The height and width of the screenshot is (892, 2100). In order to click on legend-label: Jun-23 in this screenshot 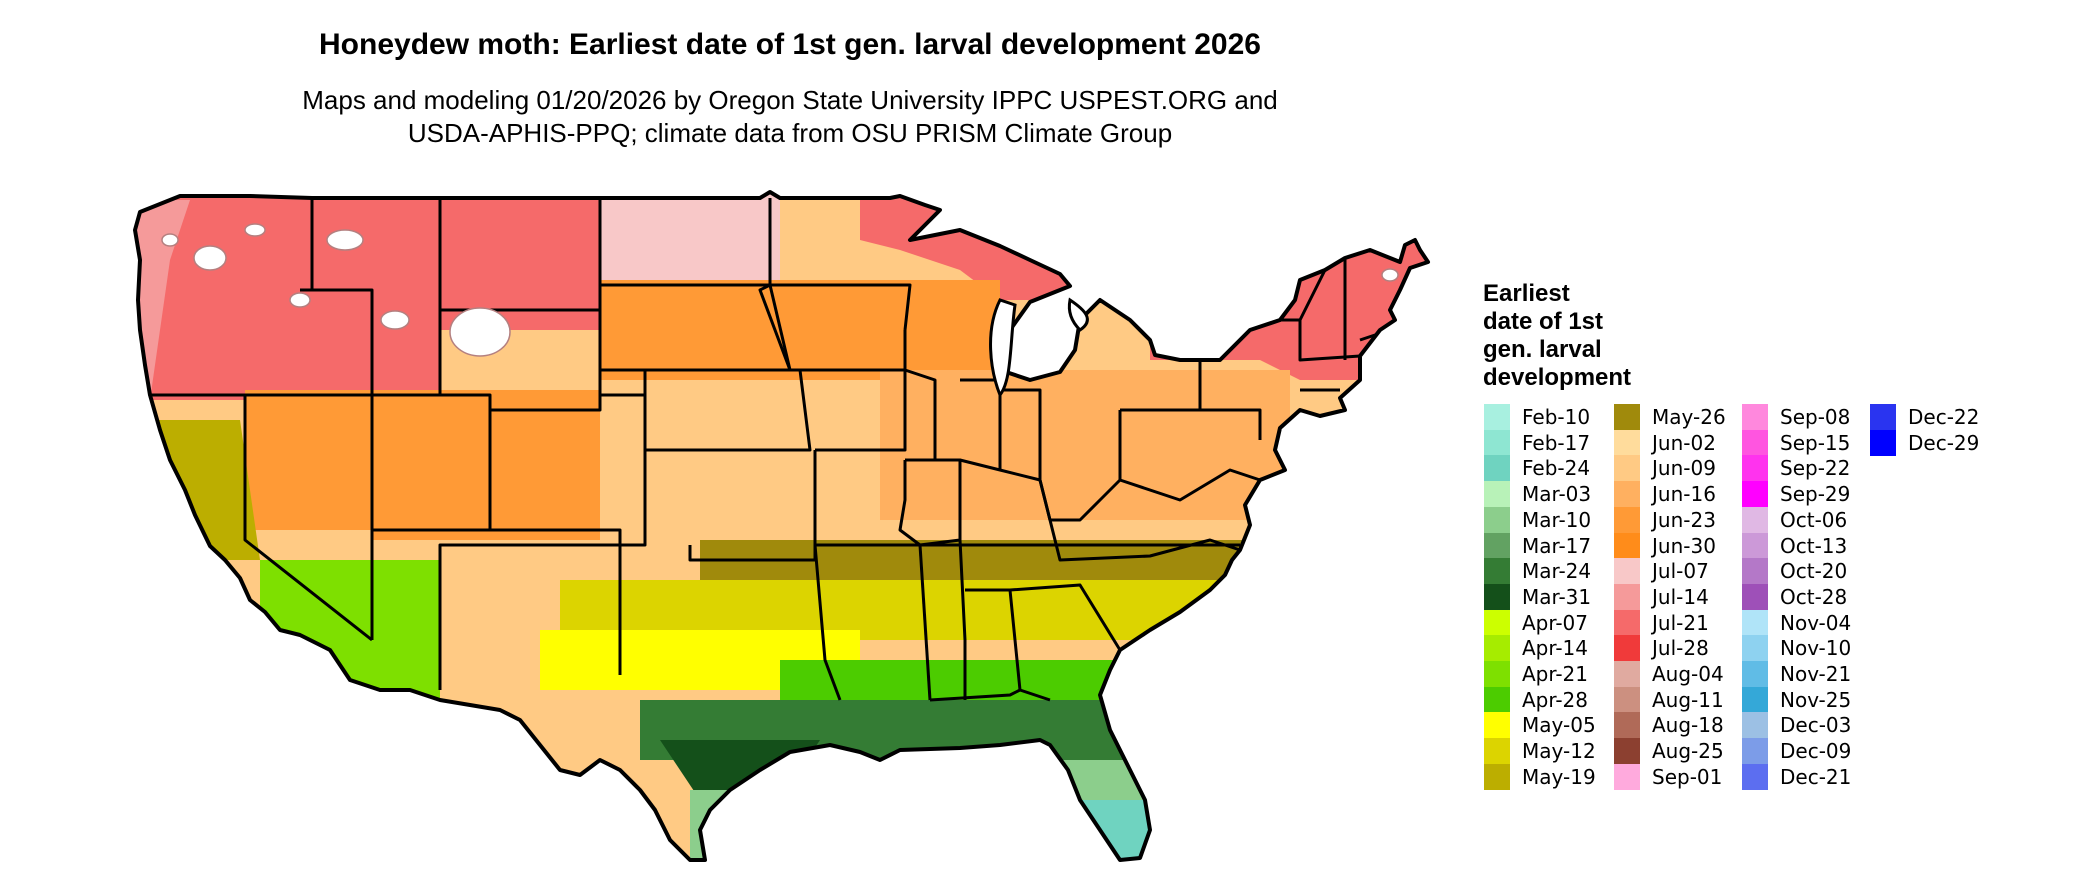, I will do `click(1684, 519)`.